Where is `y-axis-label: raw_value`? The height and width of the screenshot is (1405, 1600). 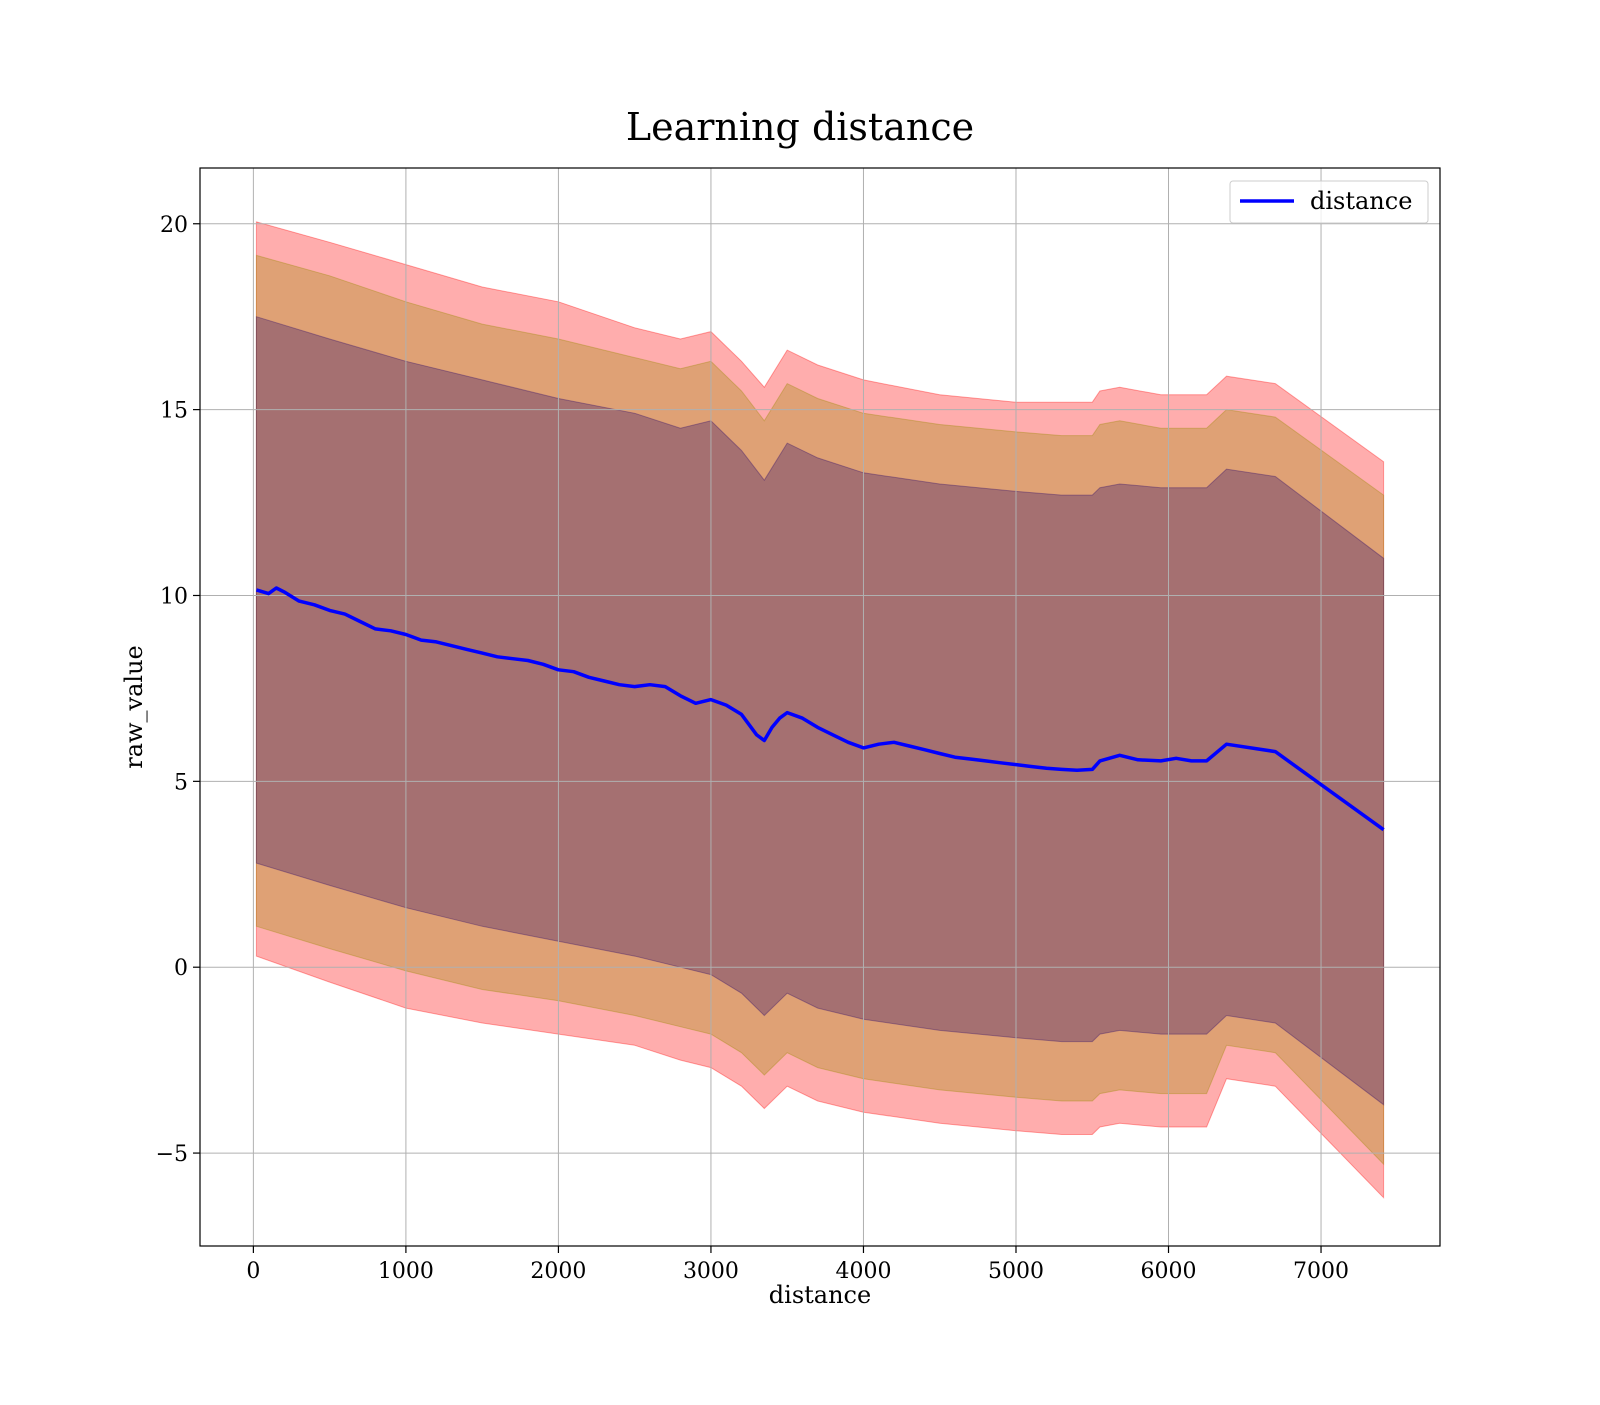
y-axis-label: raw_value is located at coordinates (134, 707).